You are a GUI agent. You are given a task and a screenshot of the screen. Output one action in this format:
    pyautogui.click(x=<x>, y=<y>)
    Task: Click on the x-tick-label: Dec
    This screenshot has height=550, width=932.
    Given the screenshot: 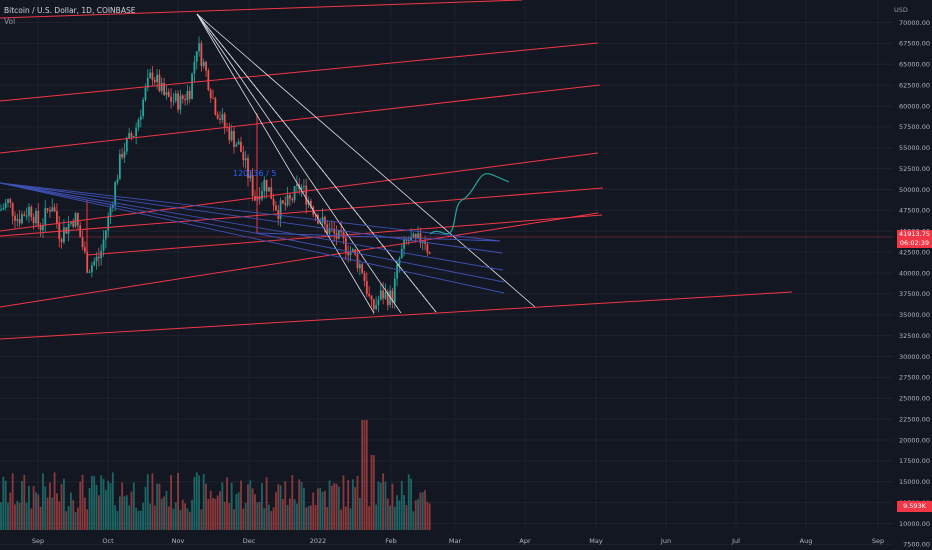 What is the action you would take?
    pyautogui.click(x=249, y=541)
    